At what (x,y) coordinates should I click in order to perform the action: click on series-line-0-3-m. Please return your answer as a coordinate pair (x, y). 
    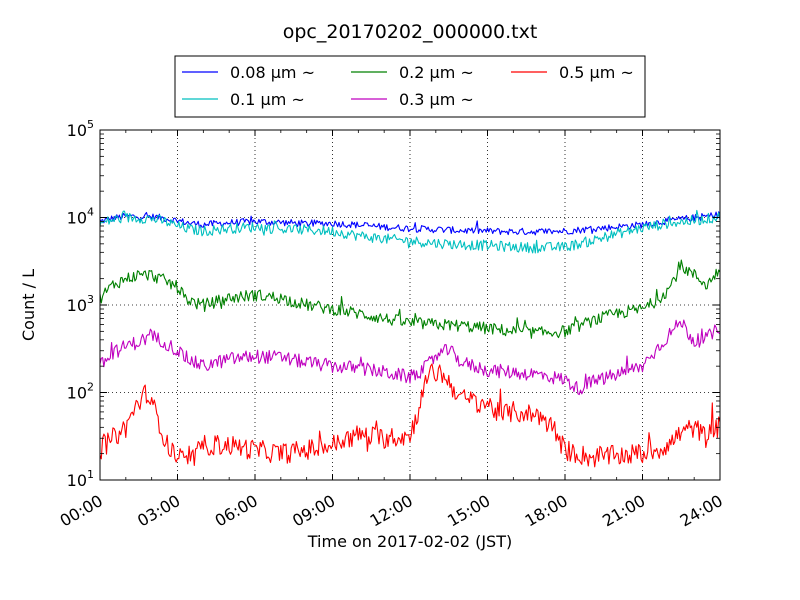
    Looking at the image, I should click on (410, 357).